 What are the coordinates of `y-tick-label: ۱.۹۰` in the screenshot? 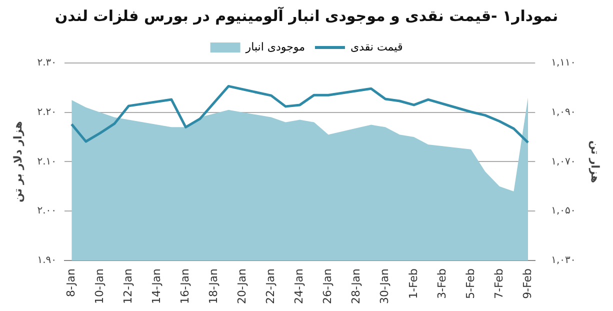 It's located at (46, 260).